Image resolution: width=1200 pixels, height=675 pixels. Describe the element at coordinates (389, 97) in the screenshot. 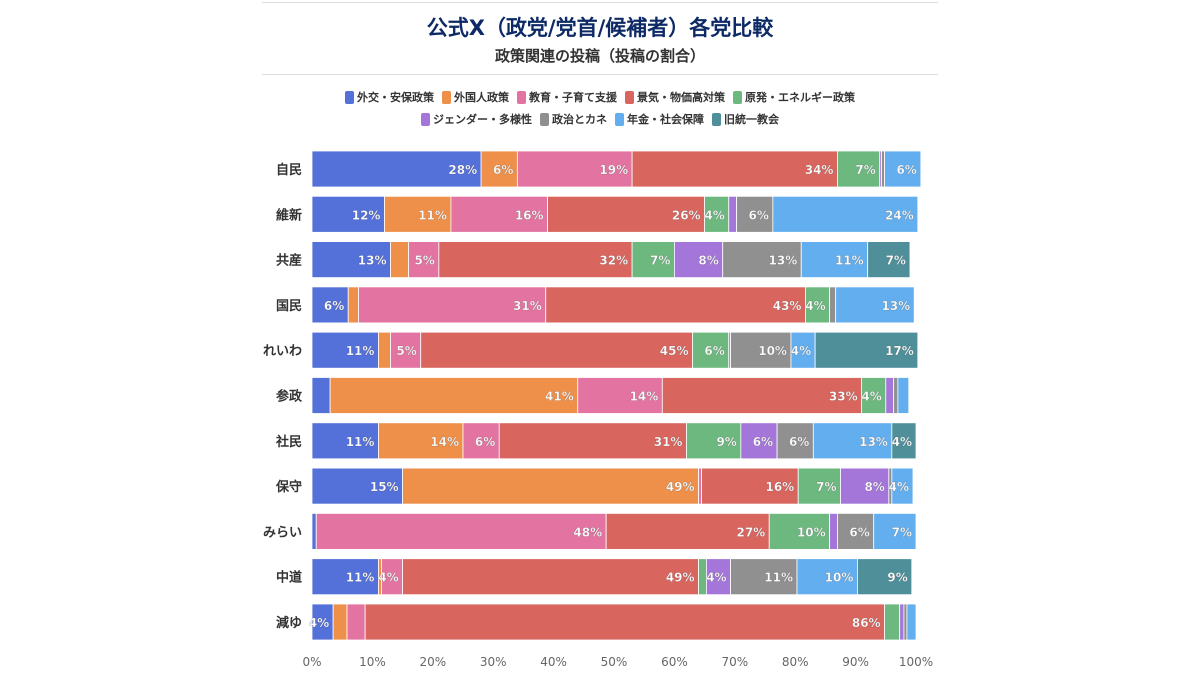

I see `legend-item: 外交・安保政策` at that location.